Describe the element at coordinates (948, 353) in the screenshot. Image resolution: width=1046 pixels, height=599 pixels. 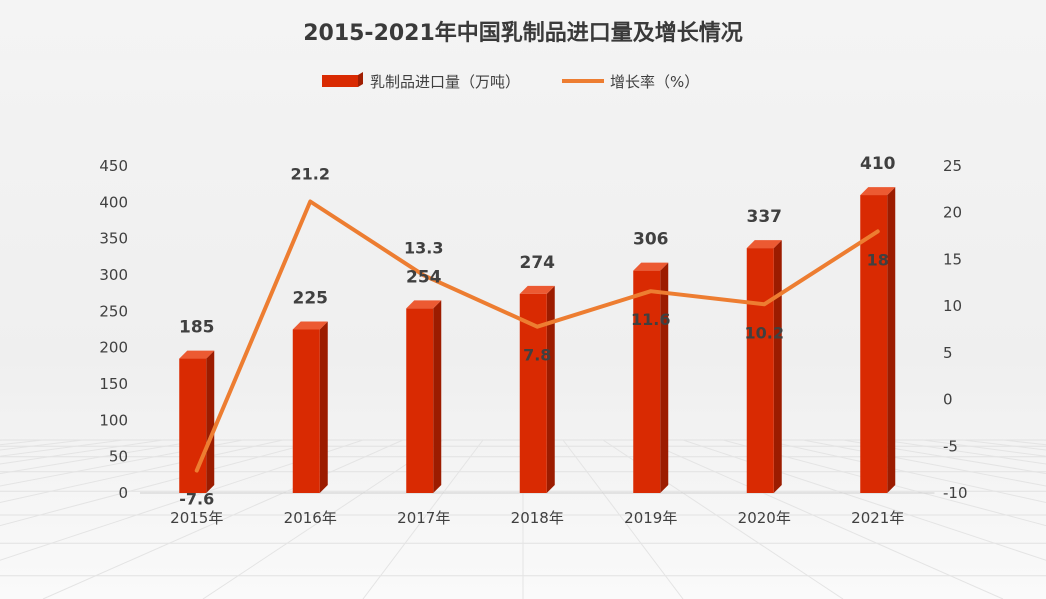
I see `y-right-tick-label: 5` at that location.